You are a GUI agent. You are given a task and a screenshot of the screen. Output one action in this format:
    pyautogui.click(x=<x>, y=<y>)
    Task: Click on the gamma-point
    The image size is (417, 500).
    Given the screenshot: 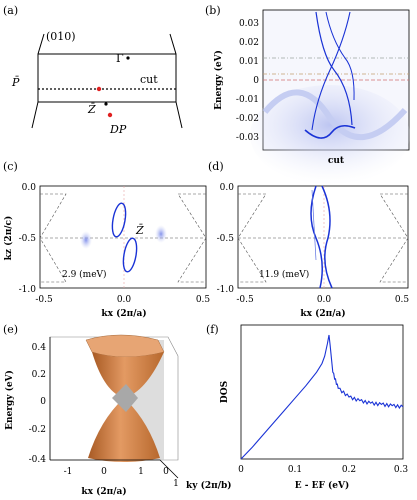 What is the action you would take?
    pyautogui.click(x=128, y=58)
    